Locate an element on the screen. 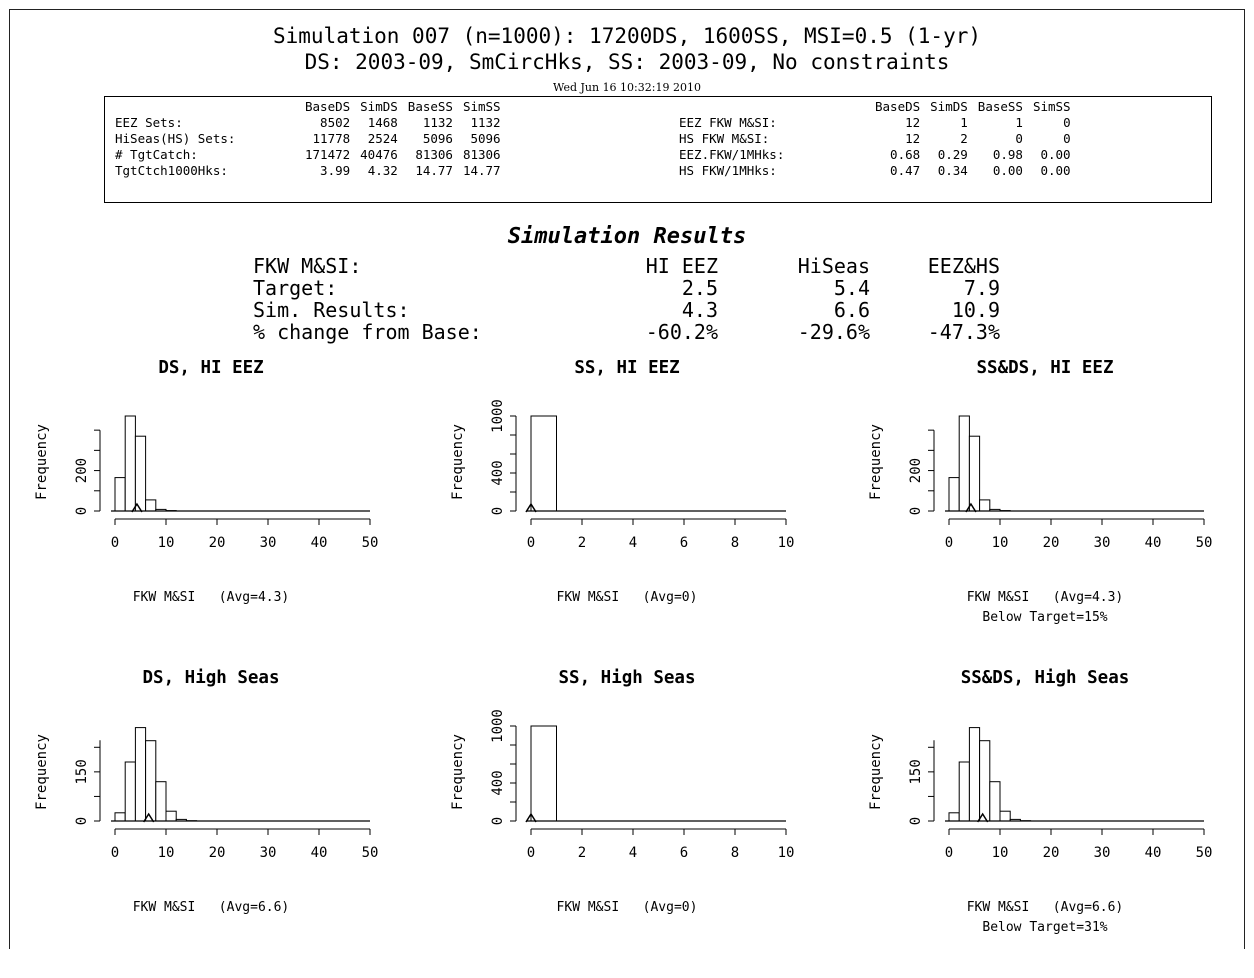 This screenshot has width=1254, height=978. stats-cell: 8502 is located at coordinates (327, 123).